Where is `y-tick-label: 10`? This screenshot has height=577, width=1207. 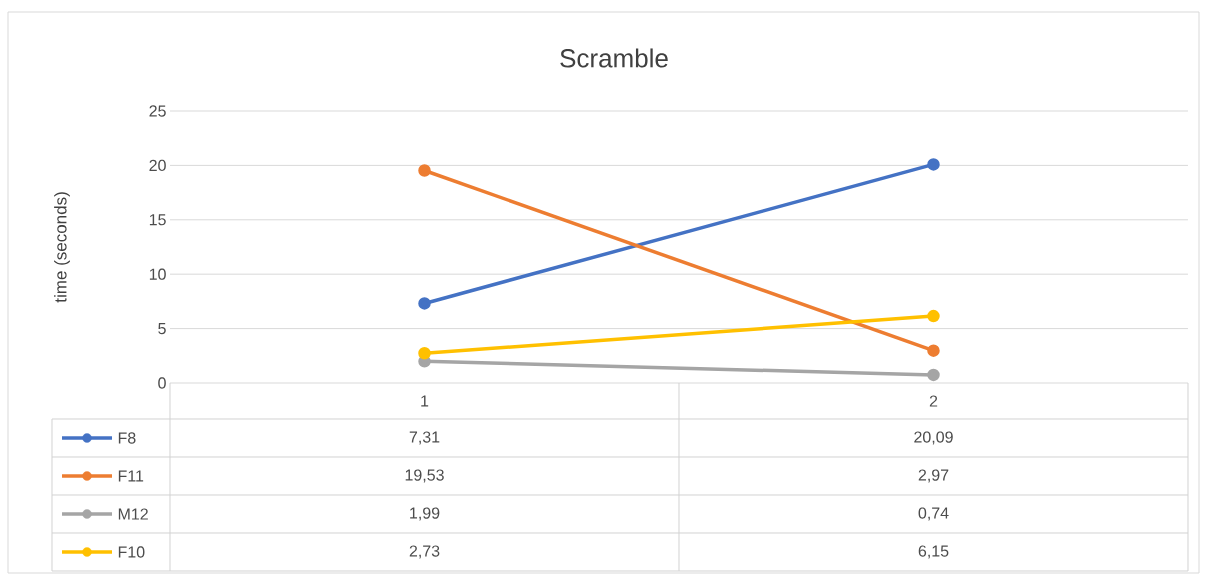 y-tick-label: 10 is located at coordinates (157, 274).